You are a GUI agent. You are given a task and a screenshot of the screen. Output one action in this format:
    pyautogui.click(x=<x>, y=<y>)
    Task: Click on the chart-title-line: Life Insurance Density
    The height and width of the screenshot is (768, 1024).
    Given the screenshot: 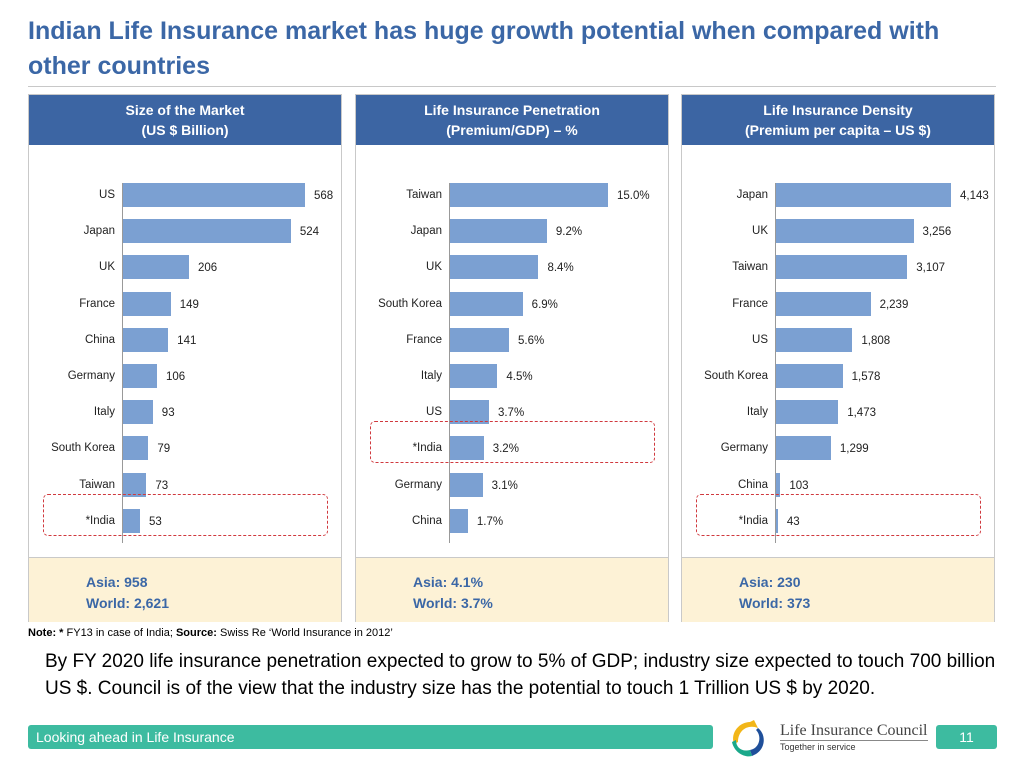 What is the action you would take?
    pyautogui.click(x=838, y=110)
    